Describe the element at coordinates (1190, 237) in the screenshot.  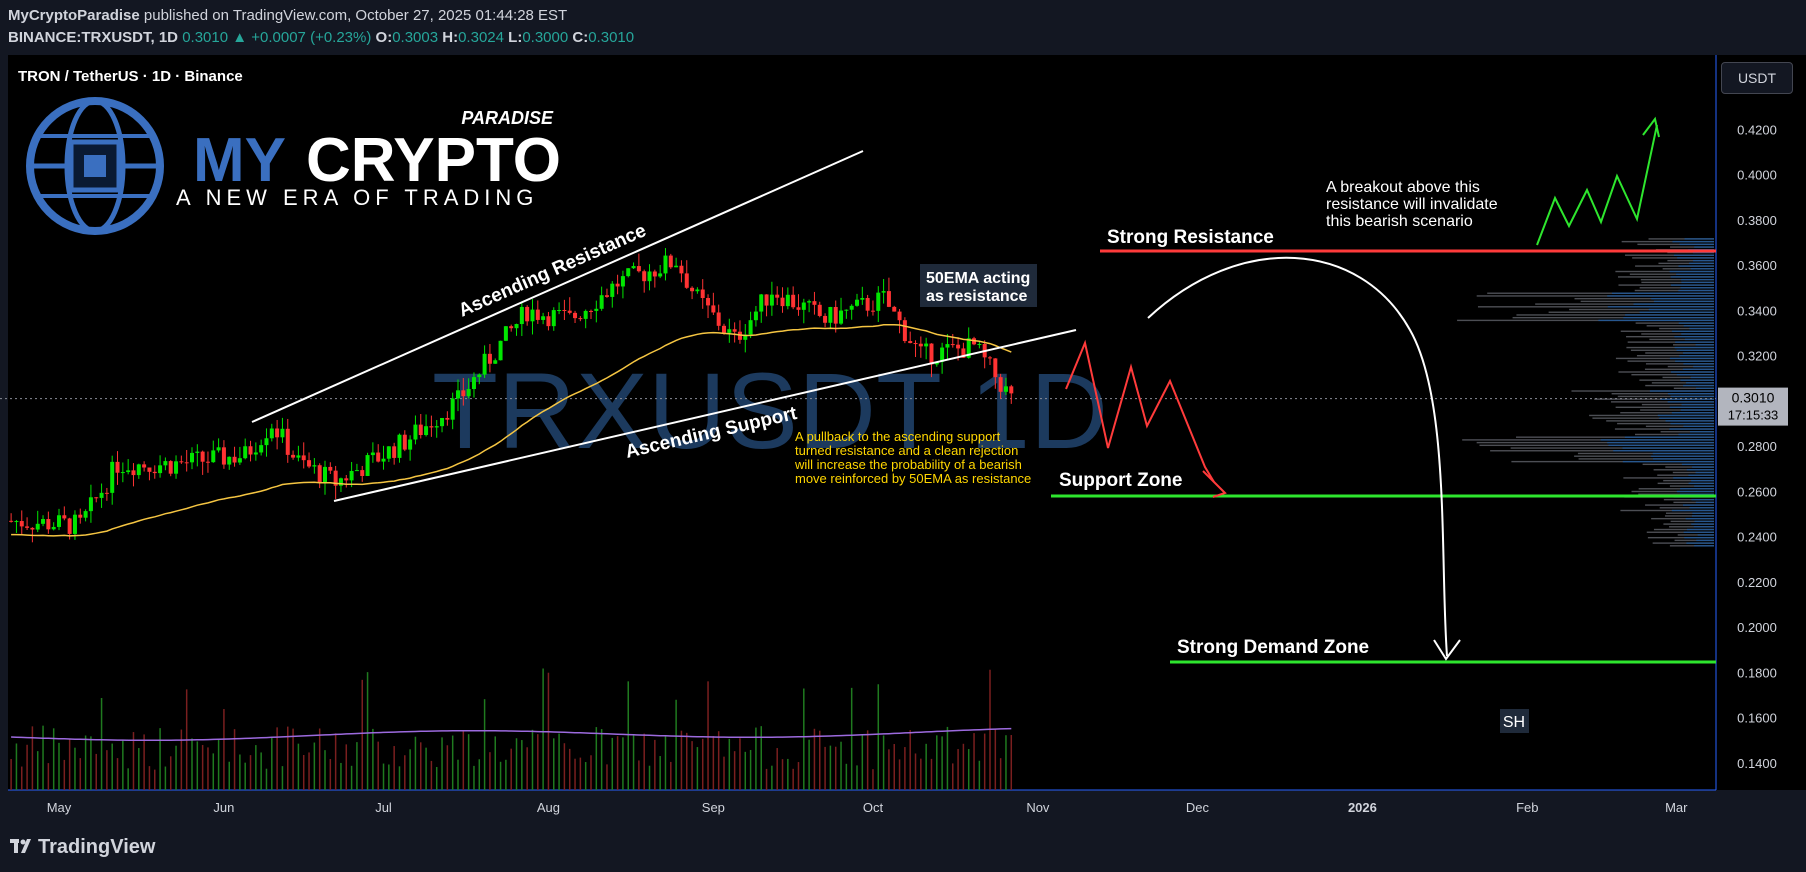
I see `strong-resistance-label: Strong Resistance` at that location.